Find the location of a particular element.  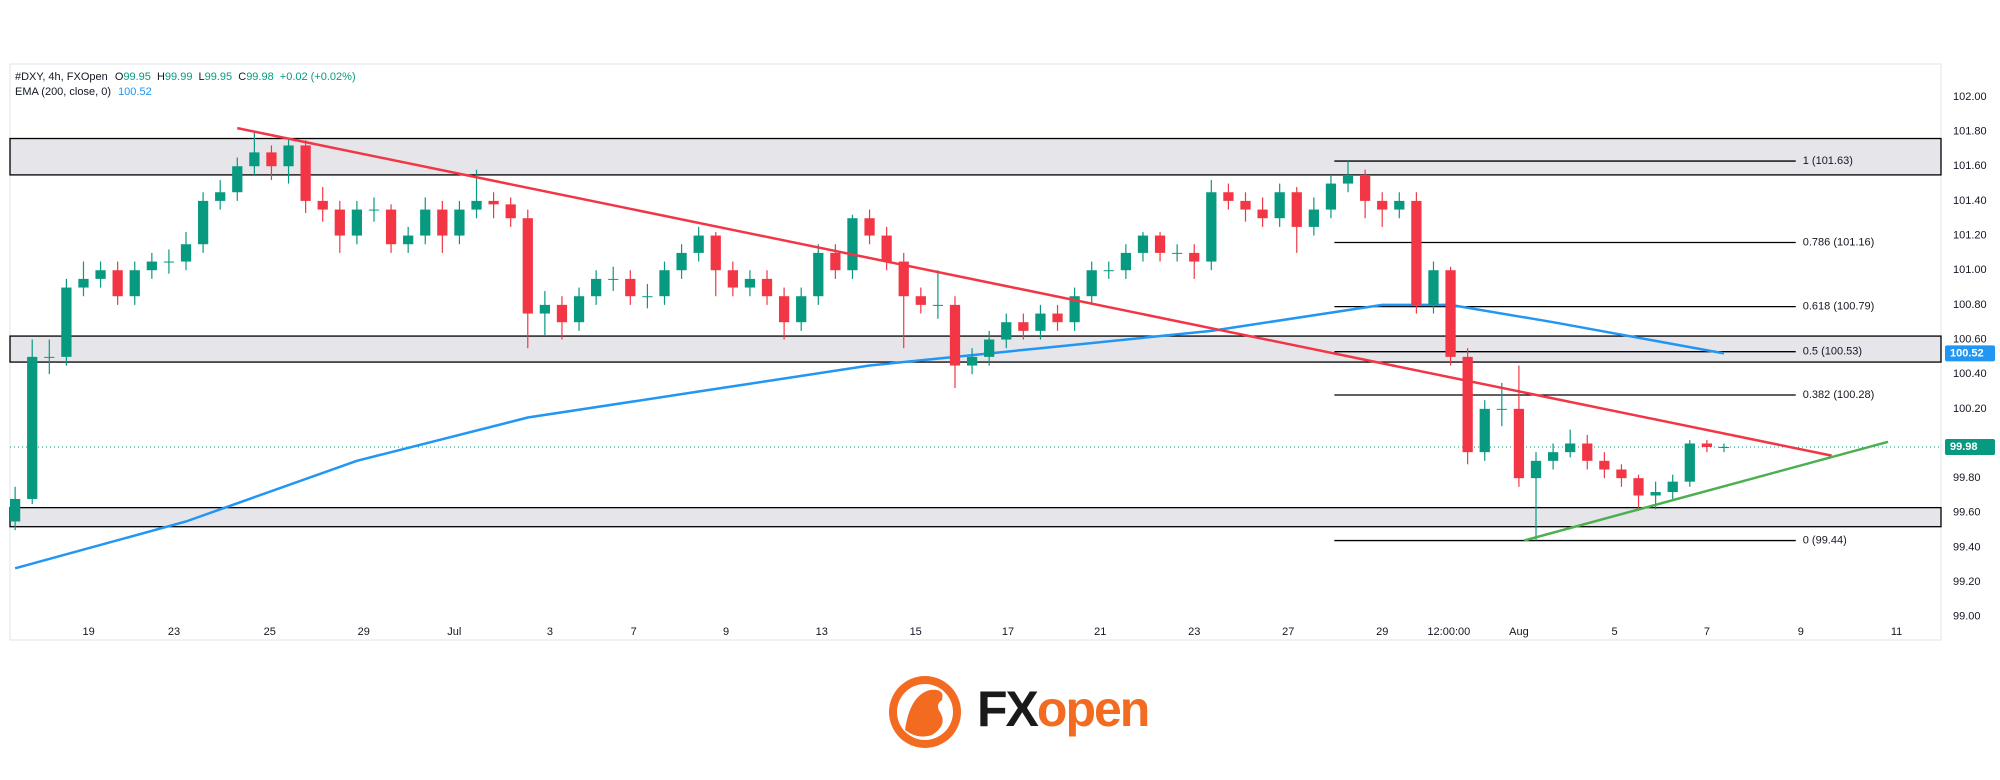

logo: FXopen is located at coordinates (1019, 712).